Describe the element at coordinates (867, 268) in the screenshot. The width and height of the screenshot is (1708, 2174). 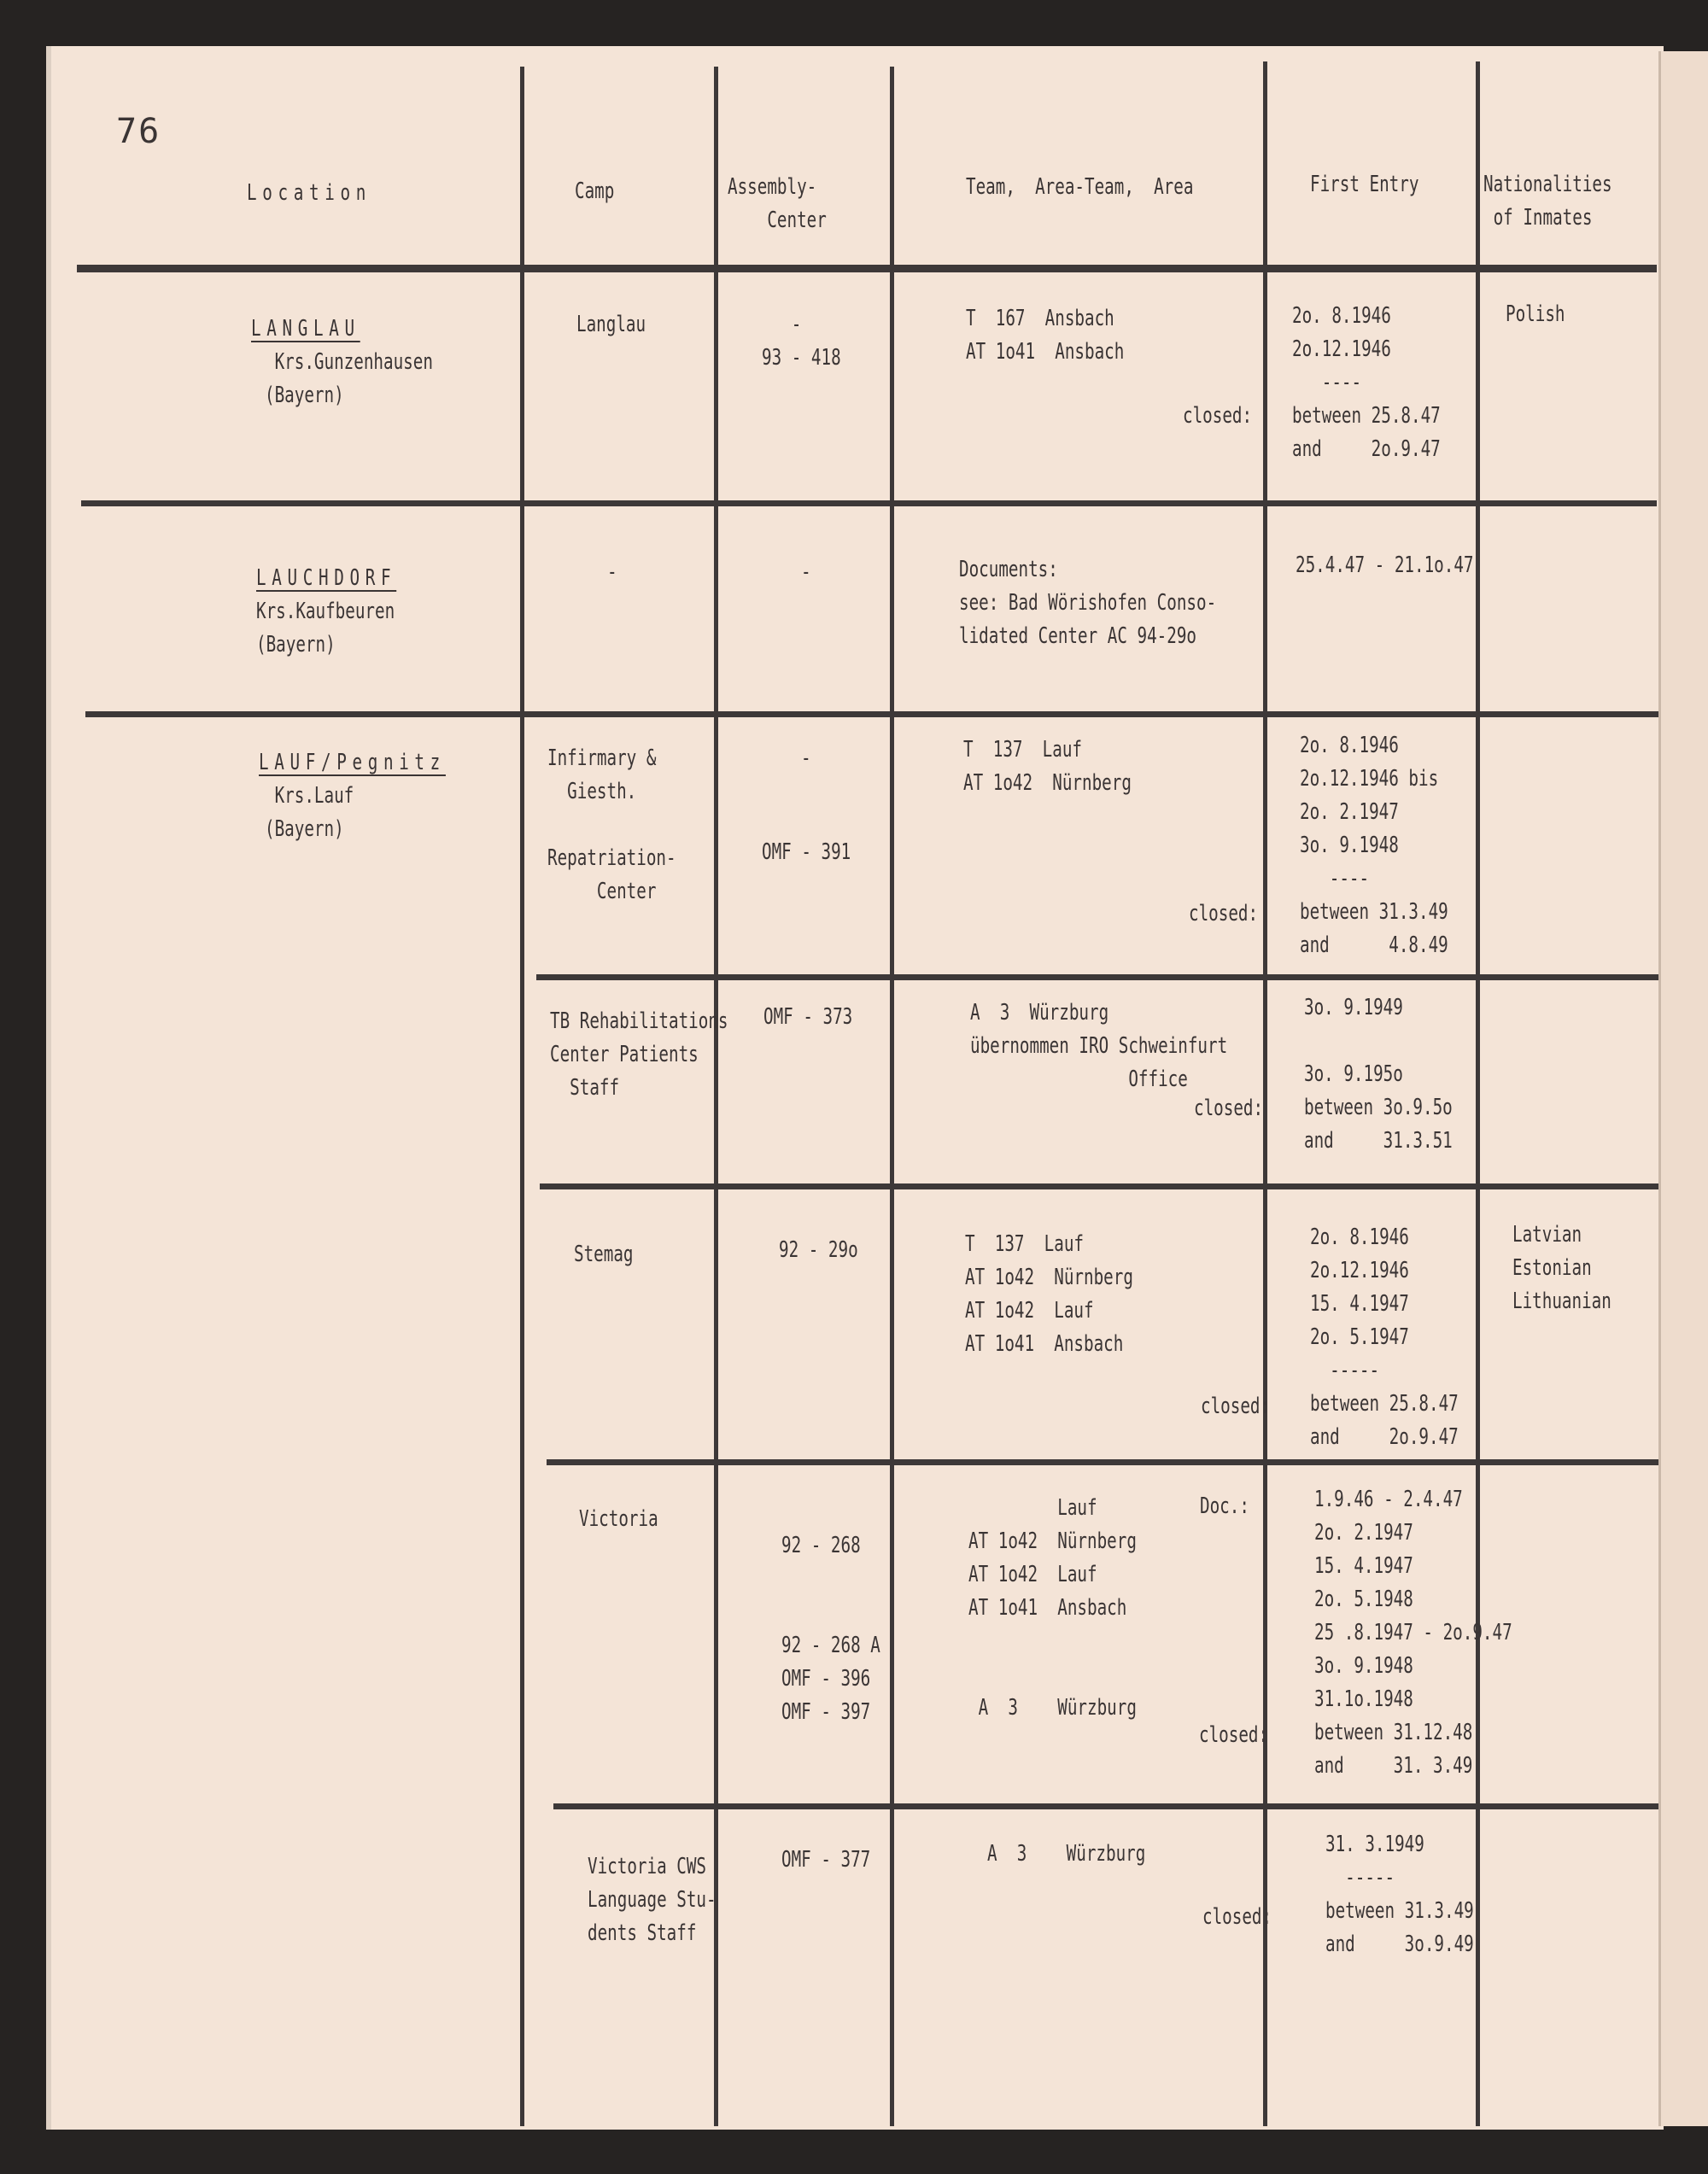
I see `header-rule` at that location.